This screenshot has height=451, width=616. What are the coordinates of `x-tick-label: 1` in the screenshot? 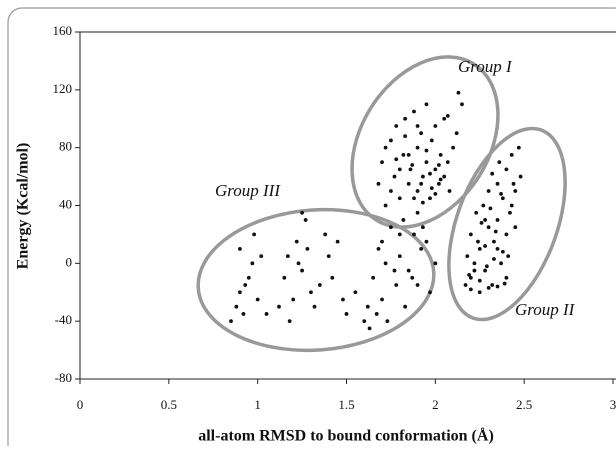 It's located at (257, 404).